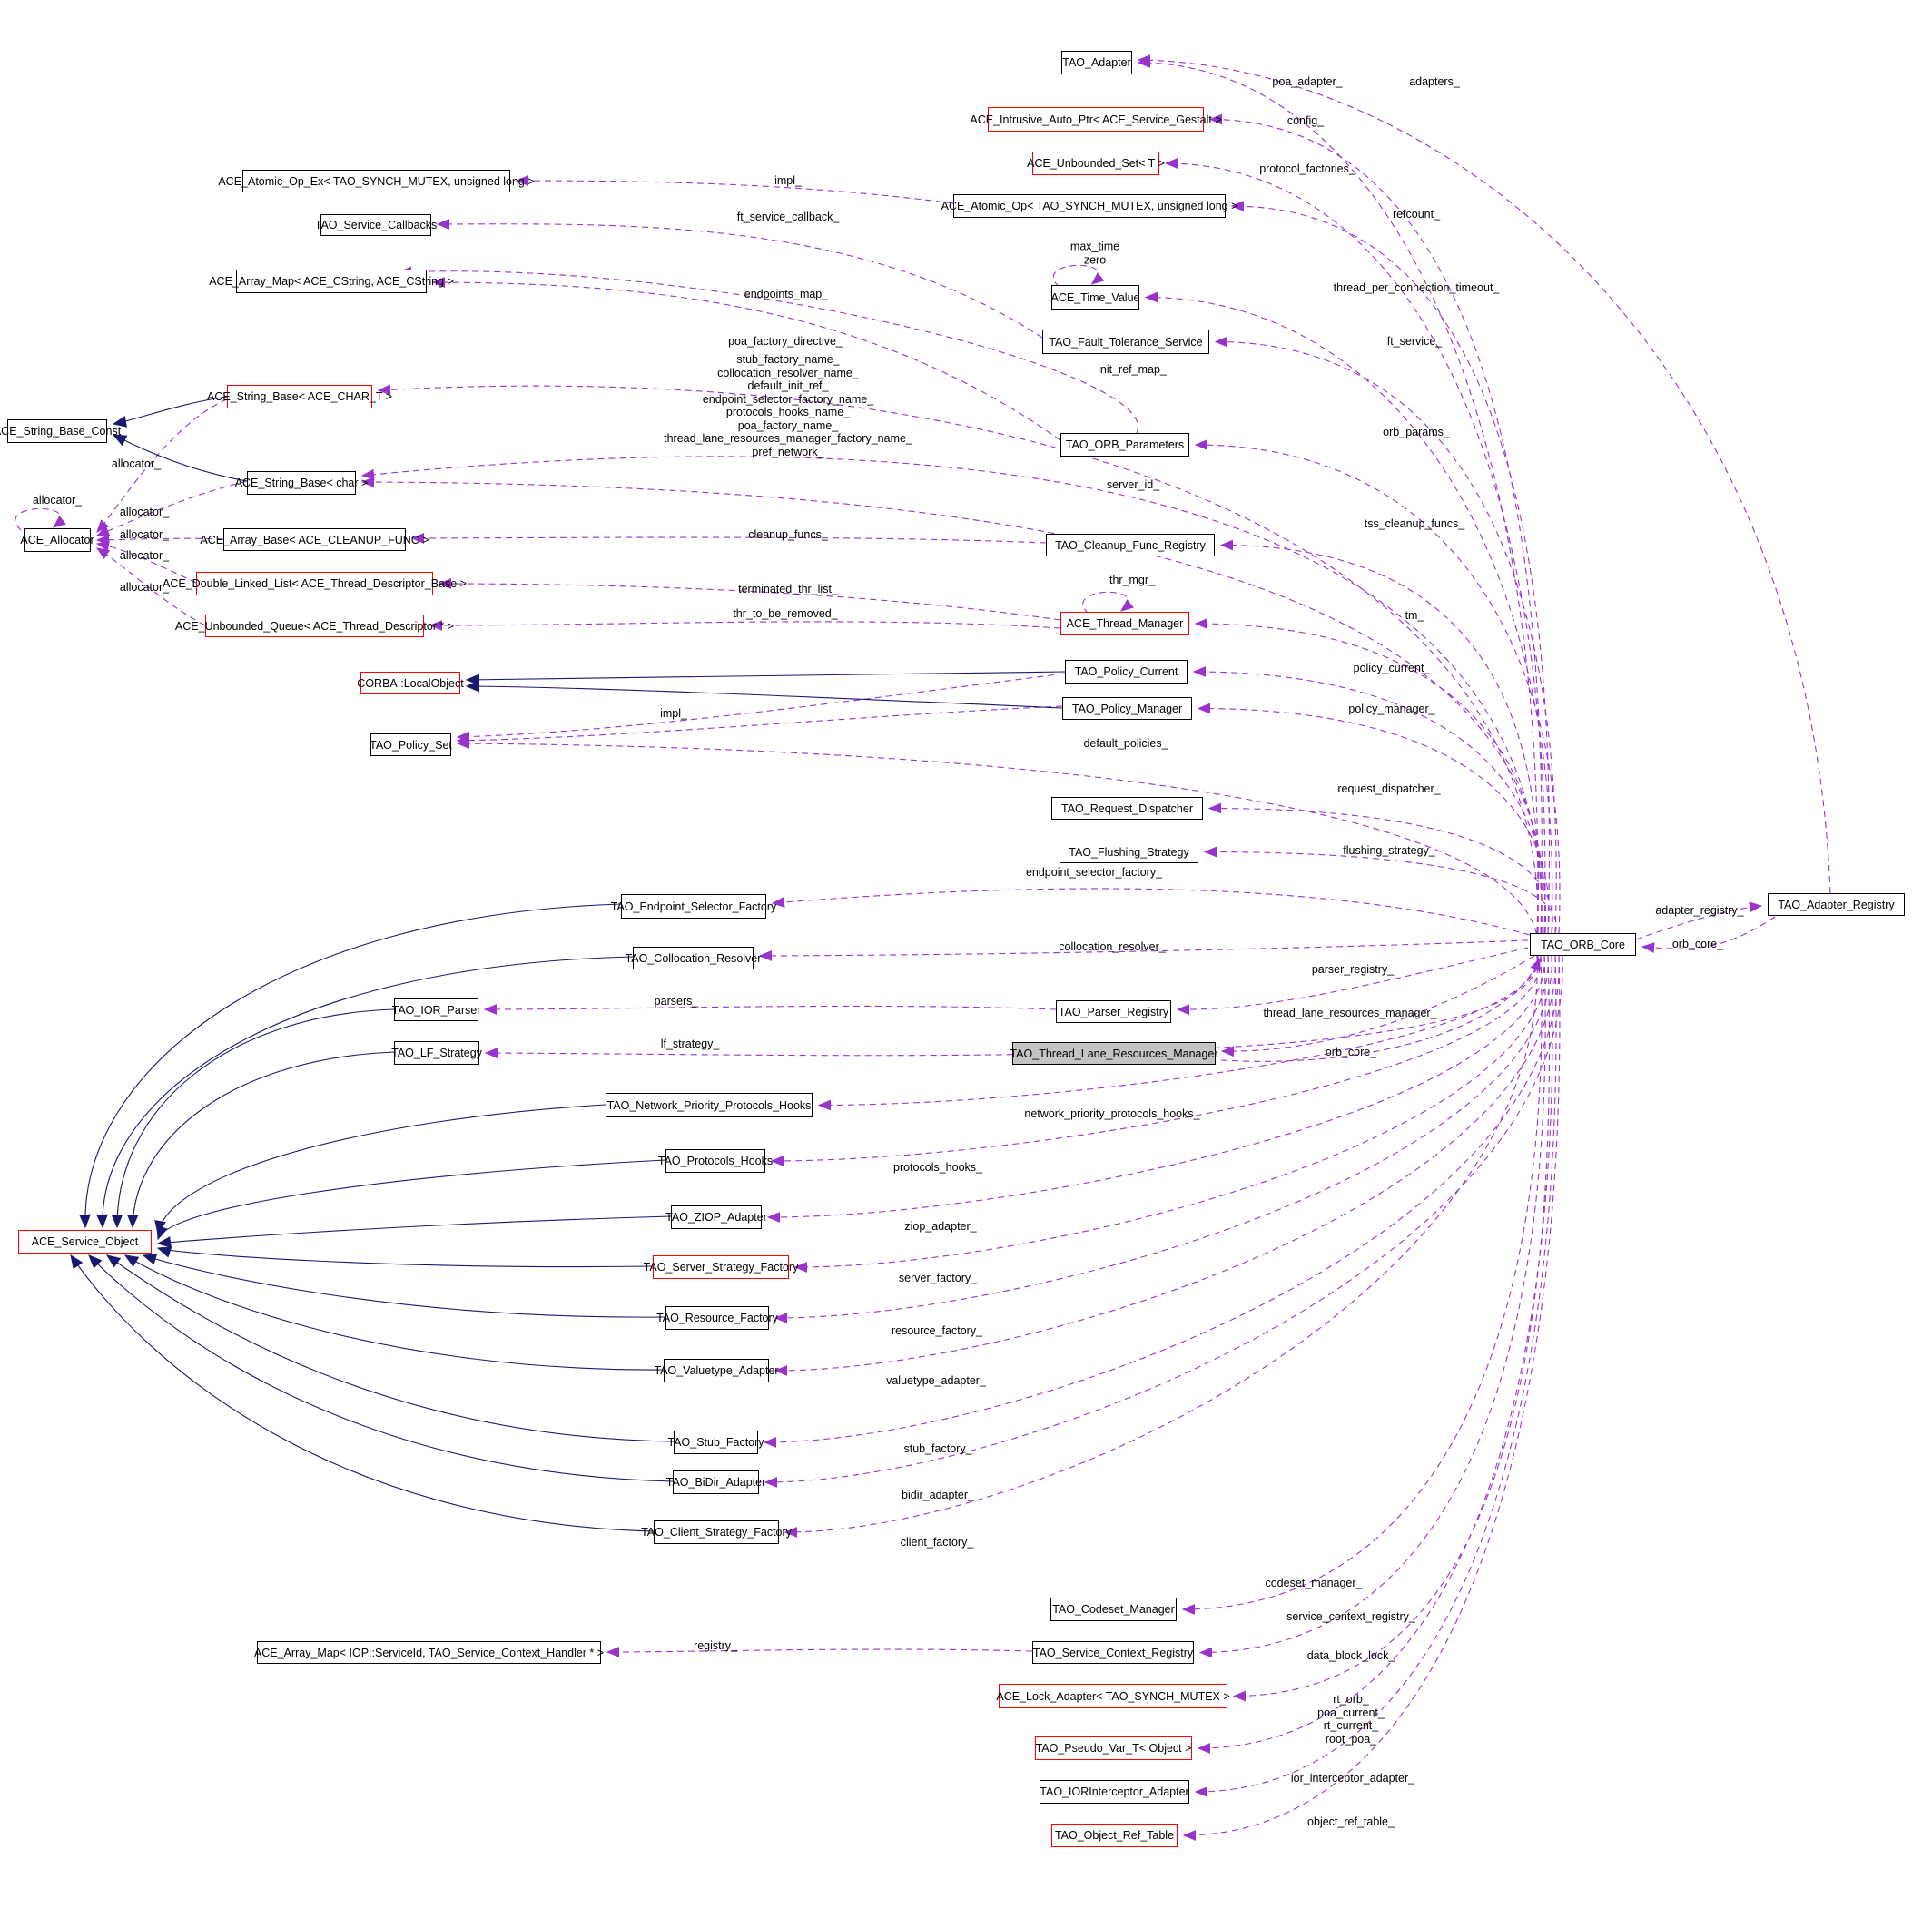 This screenshot has height=1918, width=1932. I want to click on edge-label-protocols_hooks_e: protocols_hooks_, so click(938, 1167).